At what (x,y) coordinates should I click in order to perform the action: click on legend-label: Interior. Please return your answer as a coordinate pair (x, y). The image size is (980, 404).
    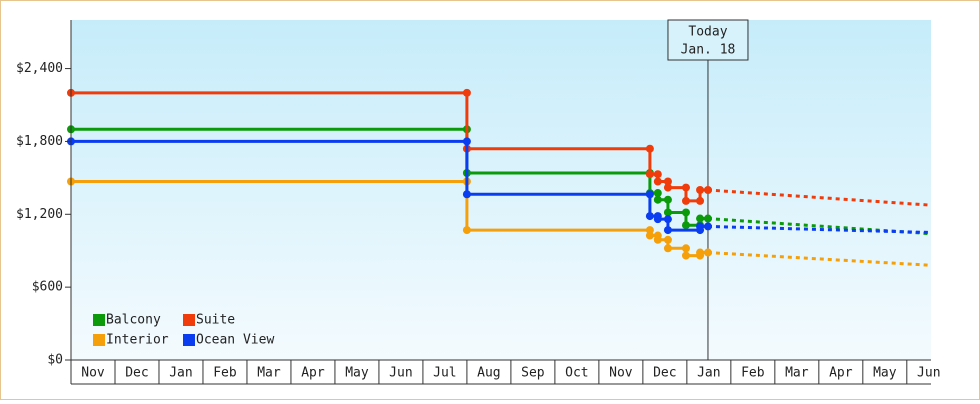
    Looking at the image, I should click on (137, 340).